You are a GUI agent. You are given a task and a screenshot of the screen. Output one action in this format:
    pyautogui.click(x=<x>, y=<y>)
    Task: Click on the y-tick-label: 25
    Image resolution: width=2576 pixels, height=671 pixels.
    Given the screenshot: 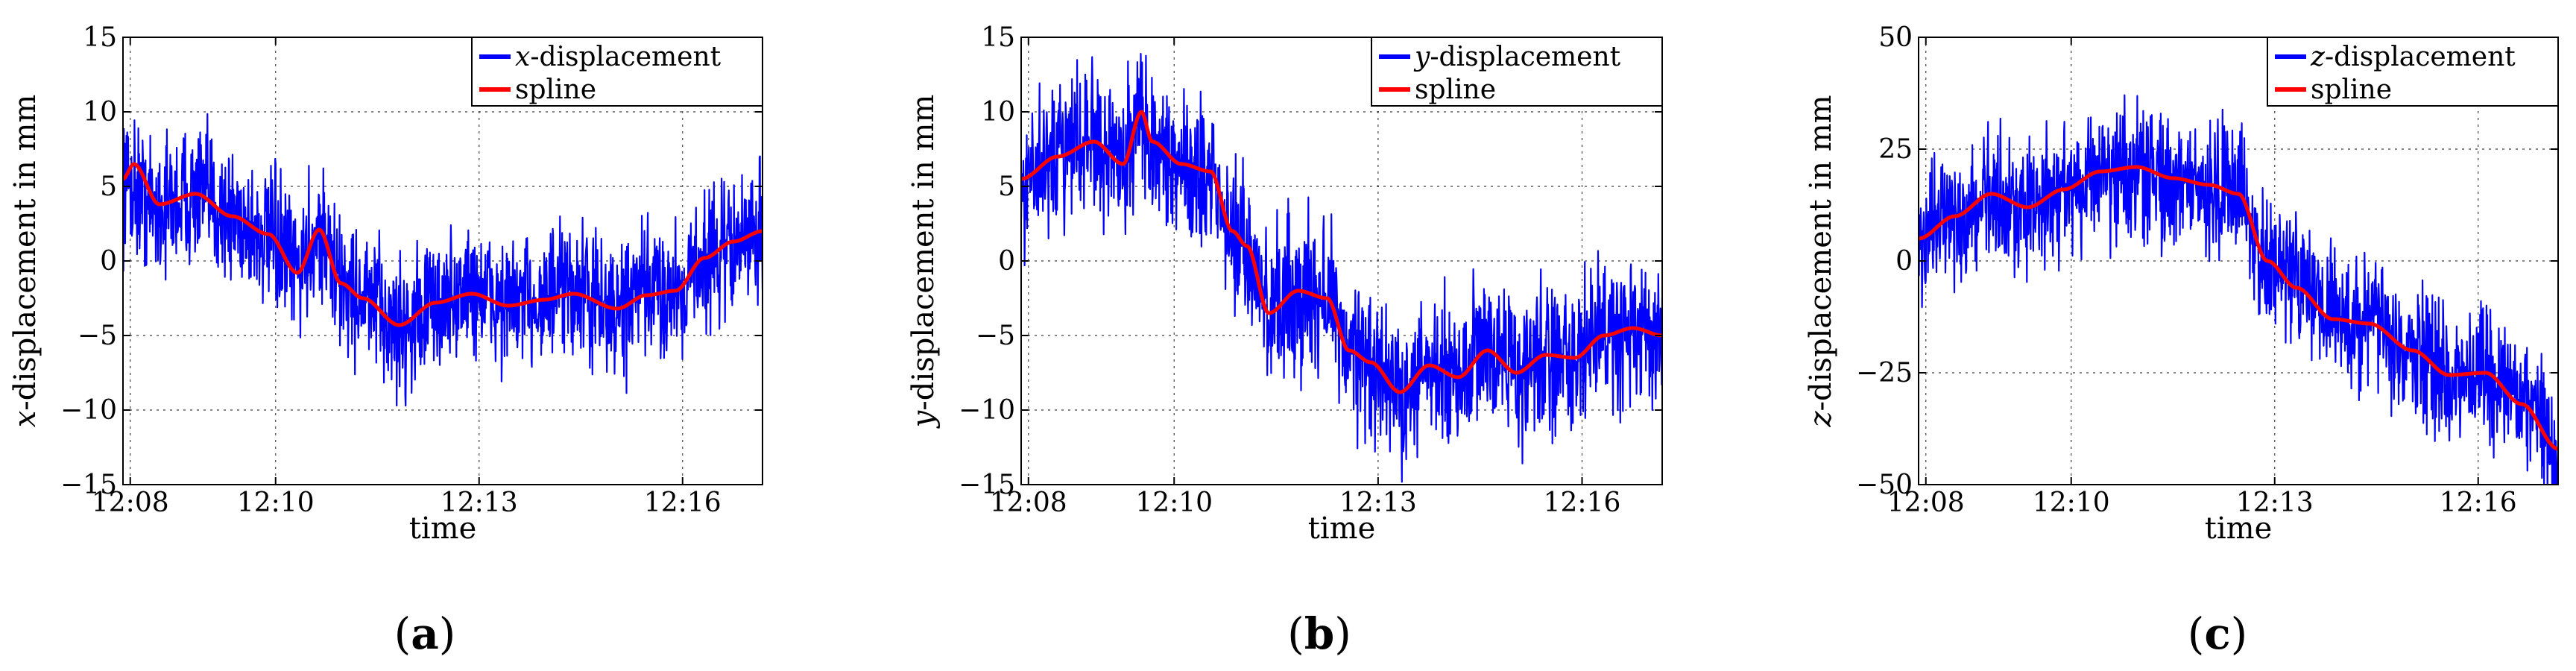 What is the action you would take?
    pyautogui.click(x=1895, y=149)
    